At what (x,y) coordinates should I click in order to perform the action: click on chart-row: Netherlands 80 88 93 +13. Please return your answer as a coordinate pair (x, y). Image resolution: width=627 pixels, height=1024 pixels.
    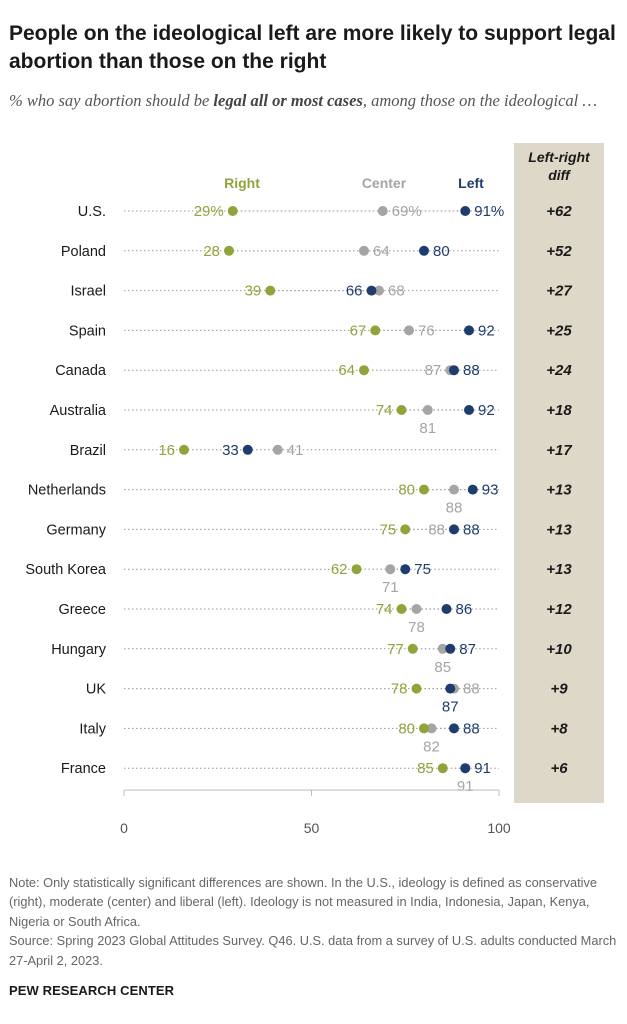
    Looking at the image, I should click on (300, 499).